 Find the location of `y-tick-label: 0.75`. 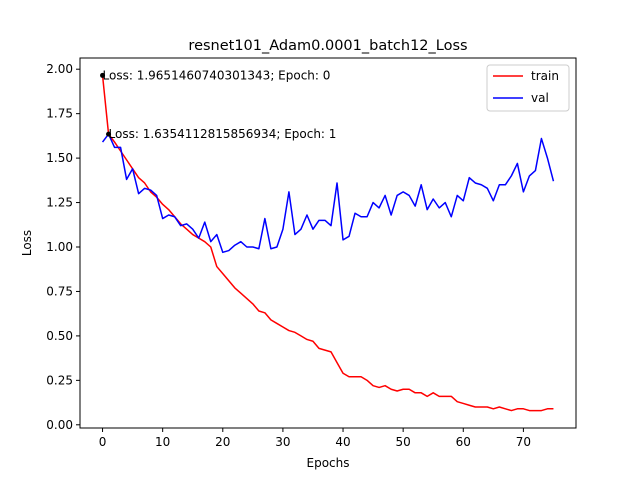

y-tick-label: 0.75 is located at coordinates (59, 291).